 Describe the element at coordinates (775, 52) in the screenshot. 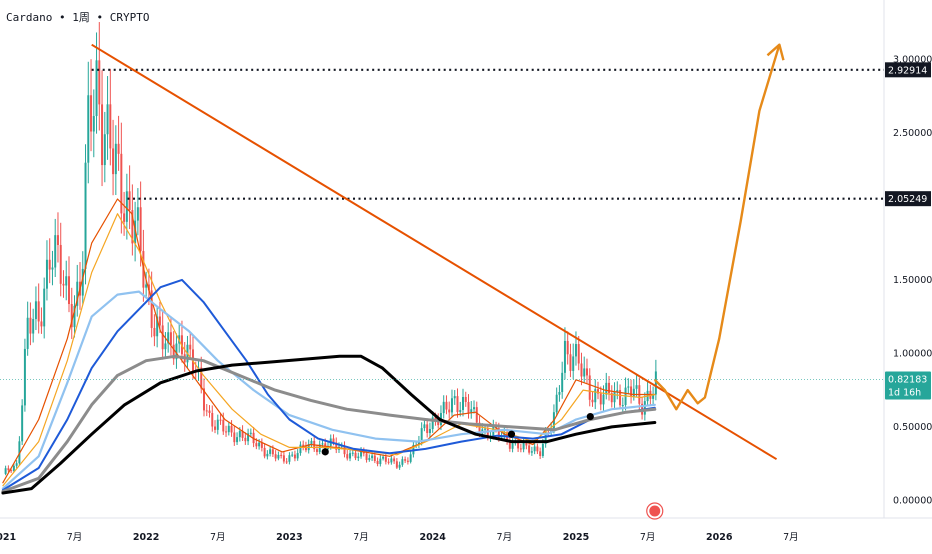

I see `projection-arrow-head` at that location.